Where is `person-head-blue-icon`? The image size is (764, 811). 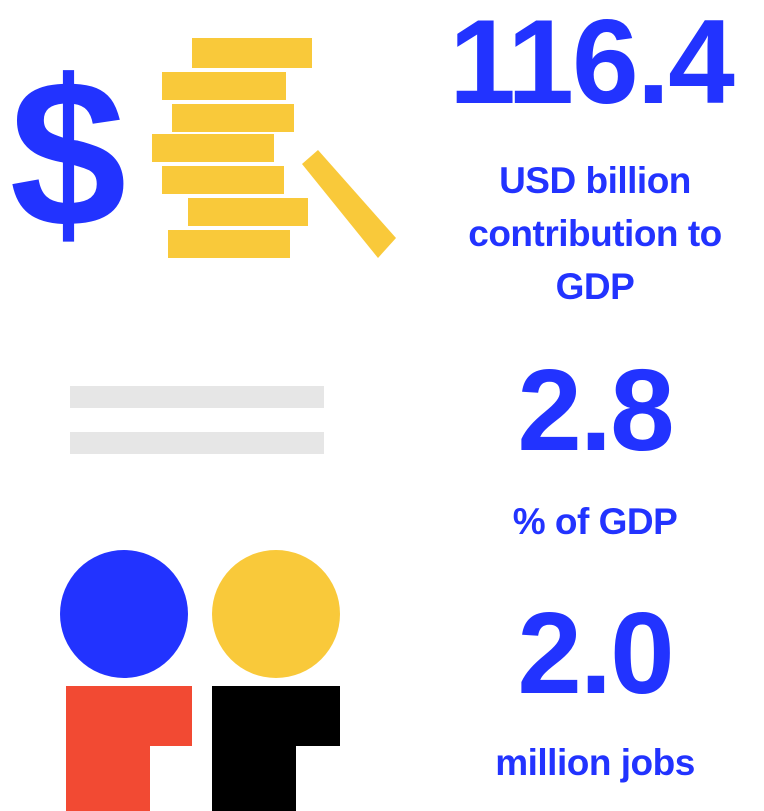 person-head-blue-icon is located at coordinates (124, 614).